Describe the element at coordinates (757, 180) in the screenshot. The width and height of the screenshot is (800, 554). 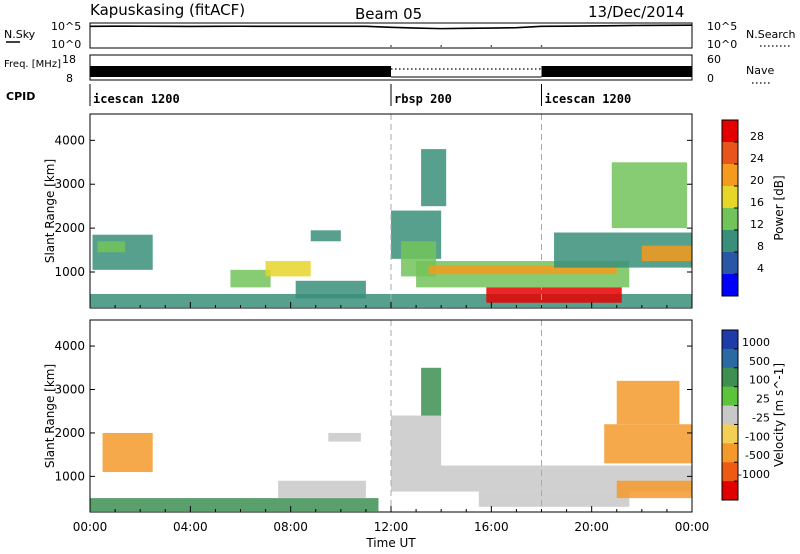
I see `colorbar-tick-label: 20` at that location.